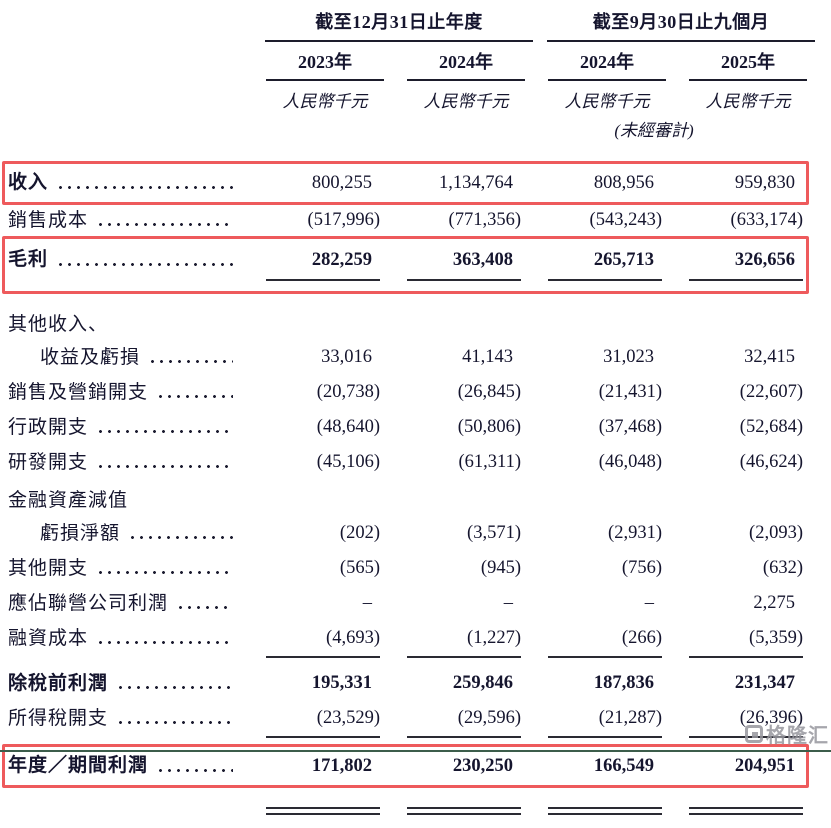  I want to click on row-label: 收入, so click(28, 183).